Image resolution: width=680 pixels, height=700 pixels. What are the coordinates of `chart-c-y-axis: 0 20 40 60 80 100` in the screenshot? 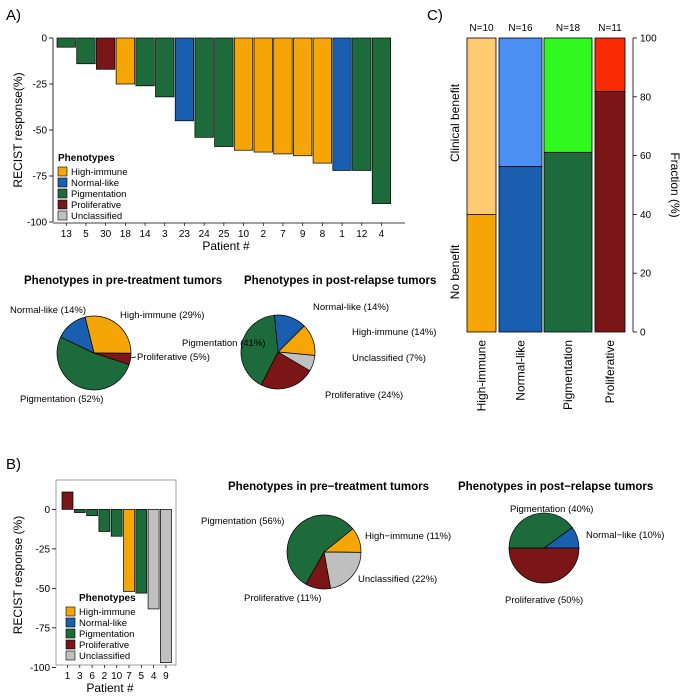 It's located at (644, 186).